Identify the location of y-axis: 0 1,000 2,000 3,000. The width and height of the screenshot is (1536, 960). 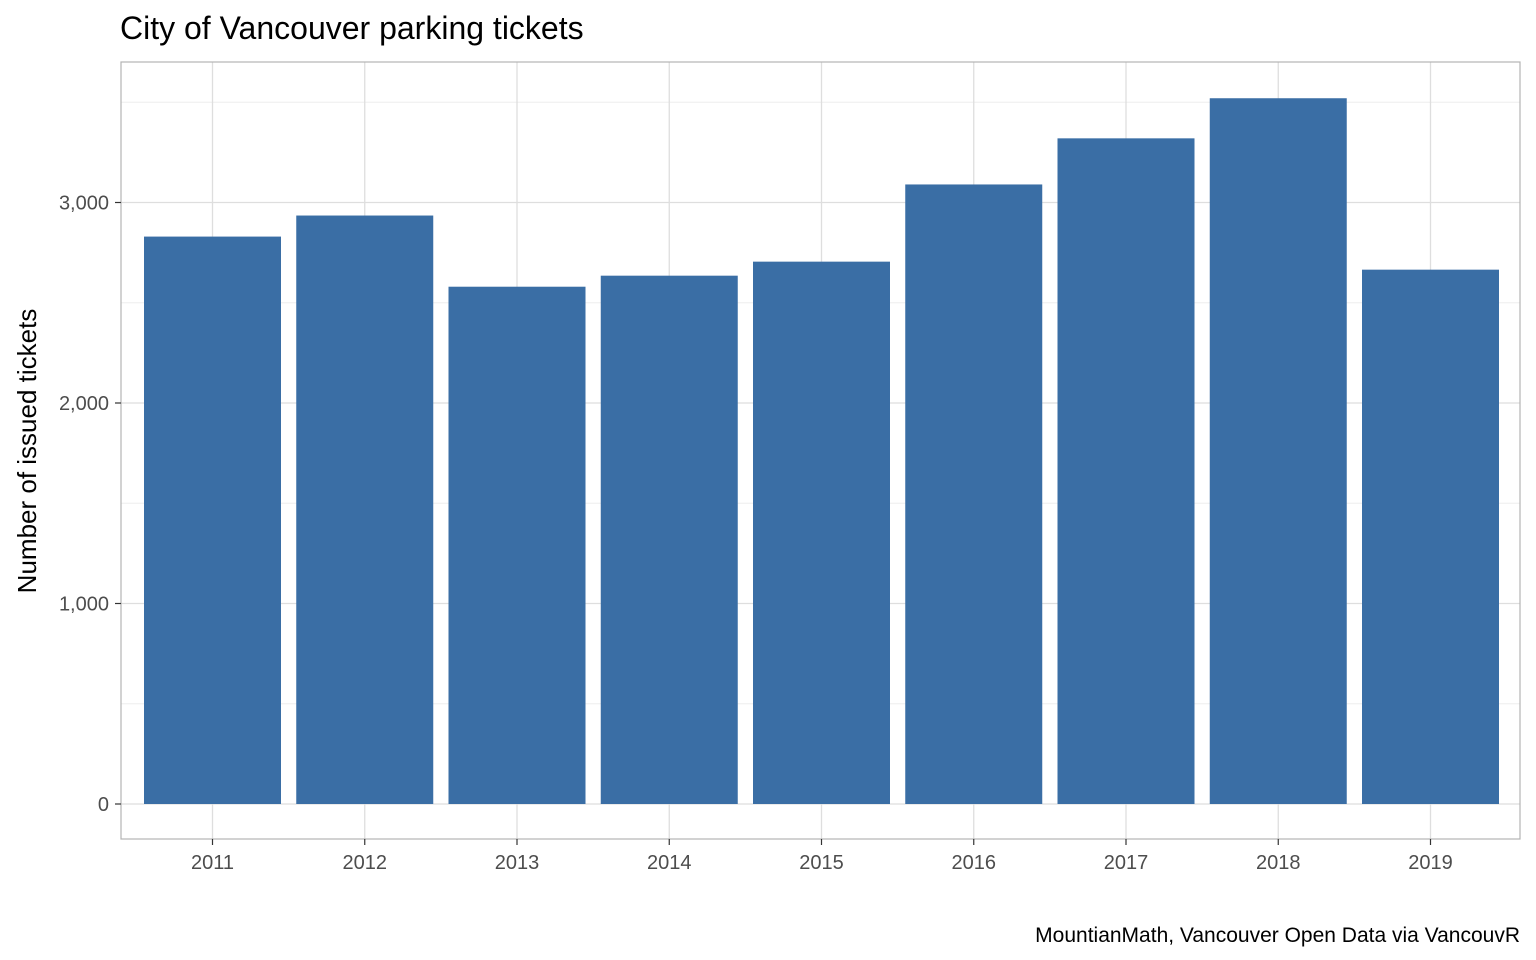
(90, 504).